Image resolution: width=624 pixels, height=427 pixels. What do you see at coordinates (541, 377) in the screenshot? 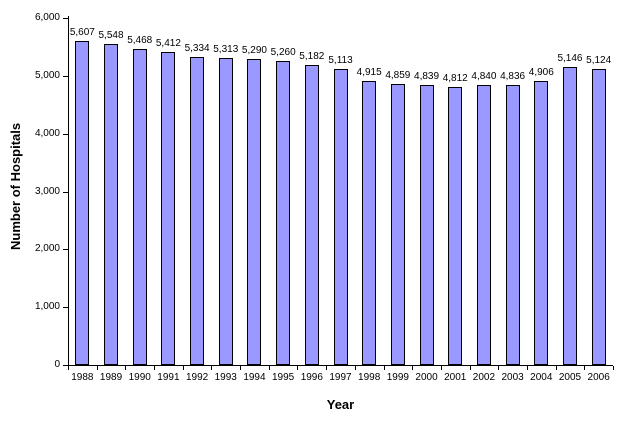
I see `x-tick-label: 2004` at bounding box center [541, 377].